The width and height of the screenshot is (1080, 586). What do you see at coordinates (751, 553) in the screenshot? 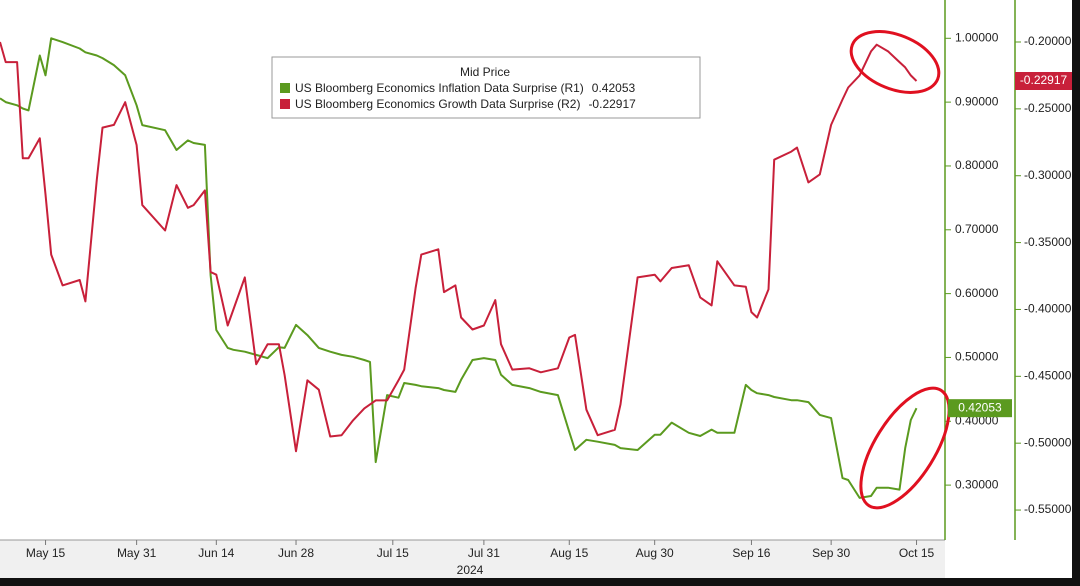
I see `x-tick-label: Sep 16` at bounding box center [751, 553].